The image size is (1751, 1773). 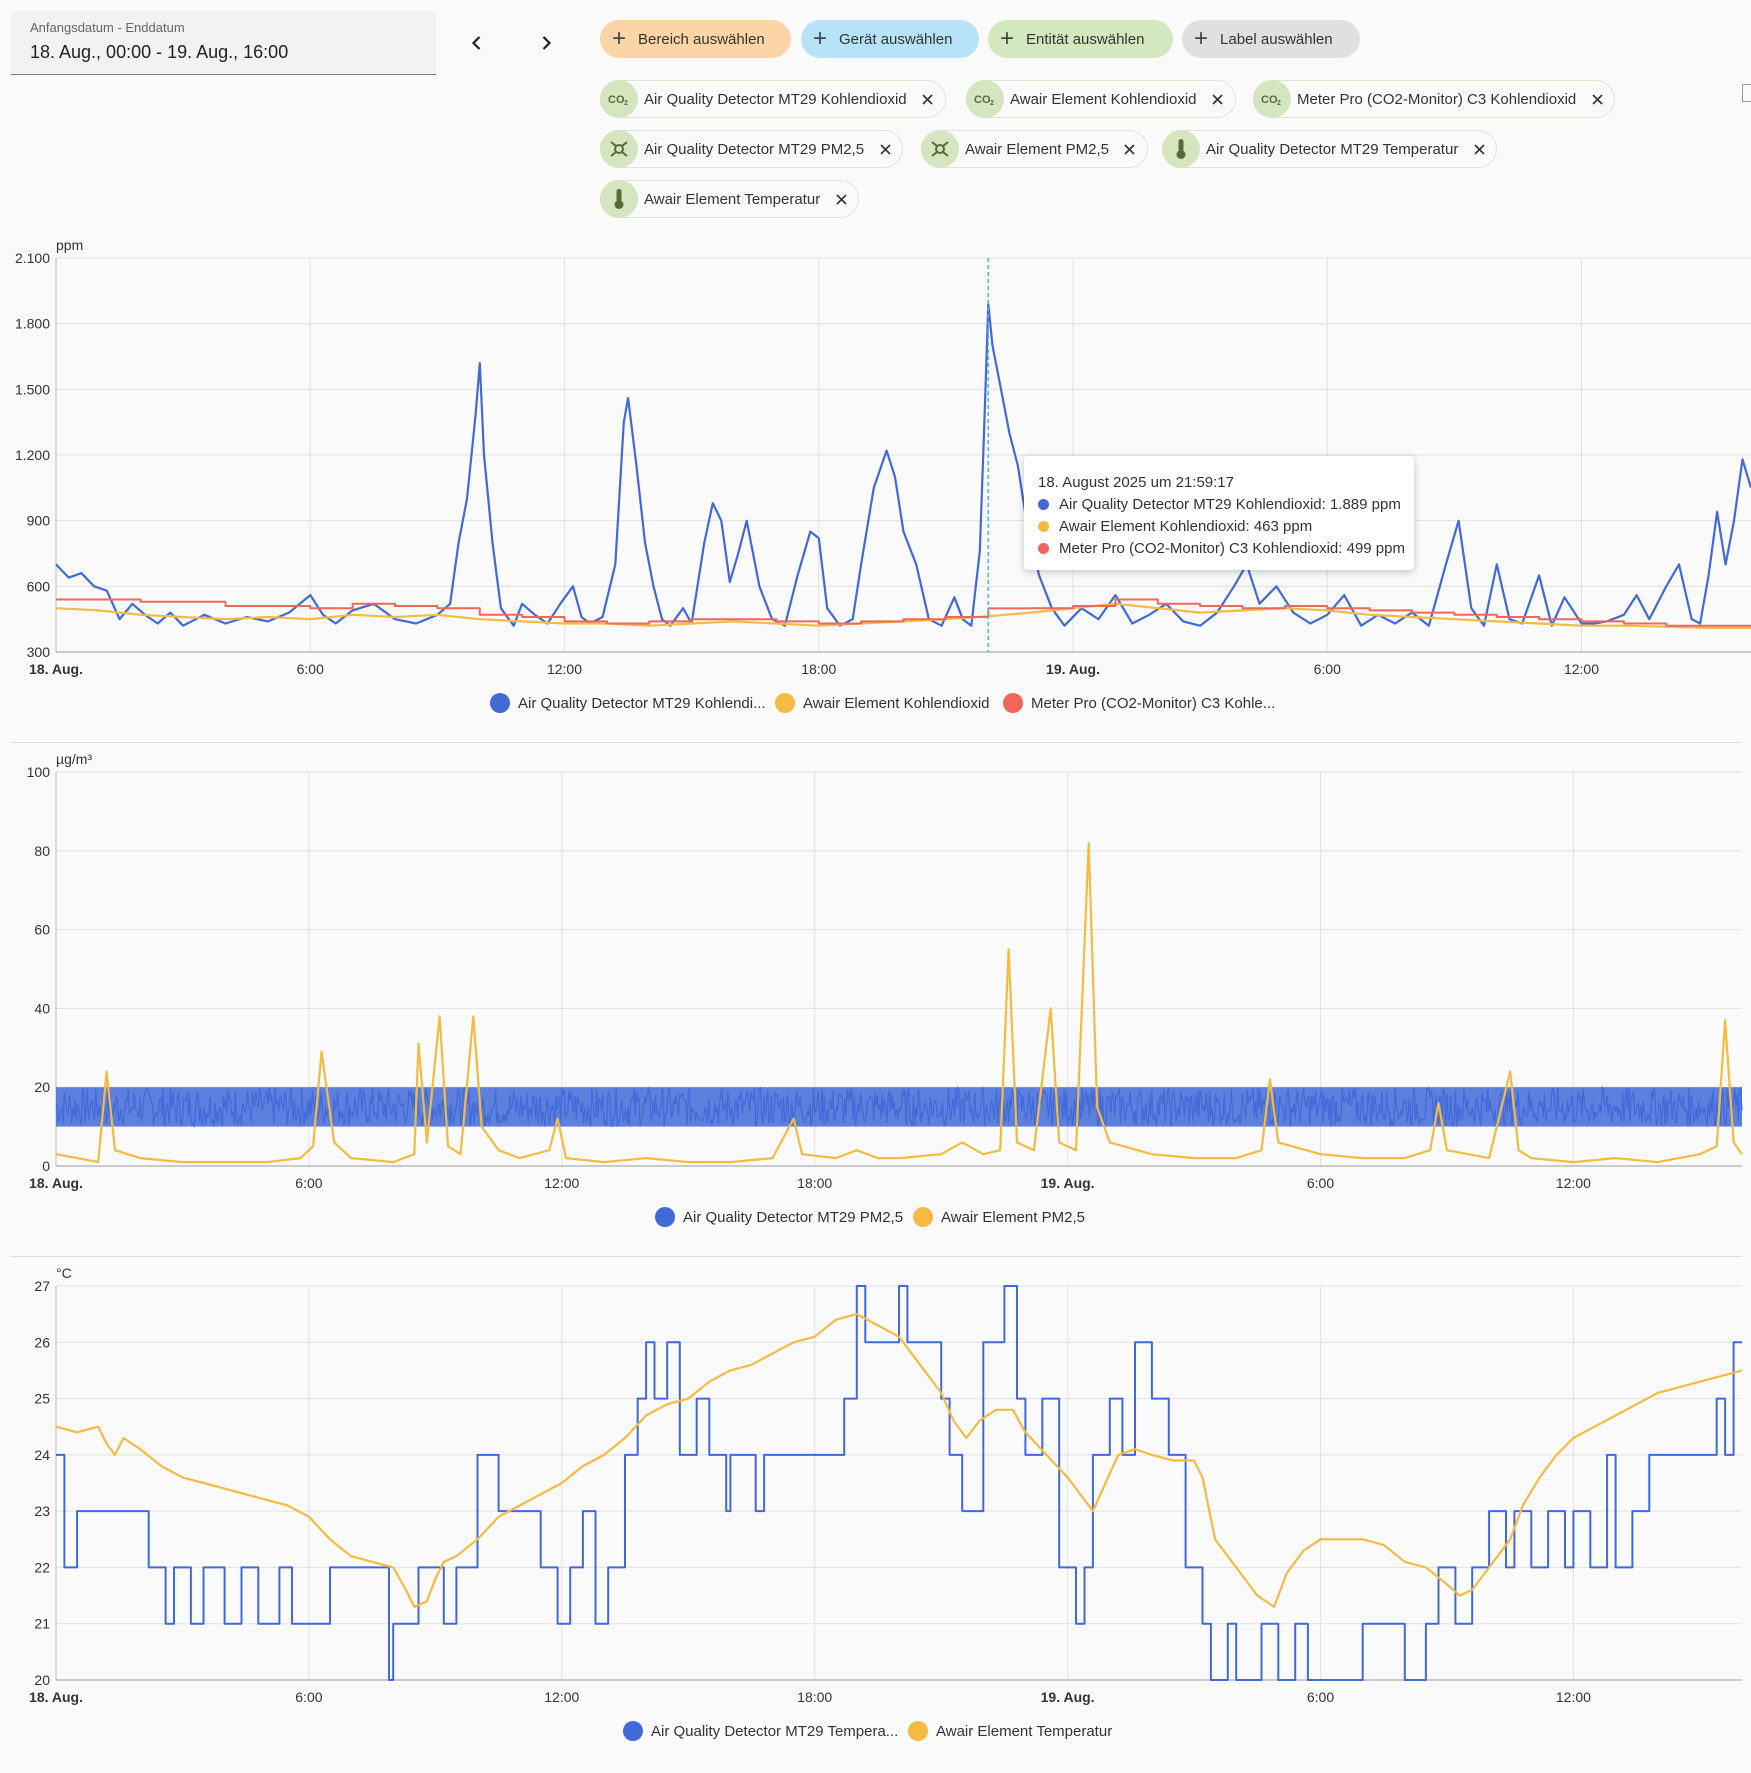 What do you see at coordinates (42, 1286) in the screenshot?
I see `y-tick-label: 27` at bounding box center [42, 1286].